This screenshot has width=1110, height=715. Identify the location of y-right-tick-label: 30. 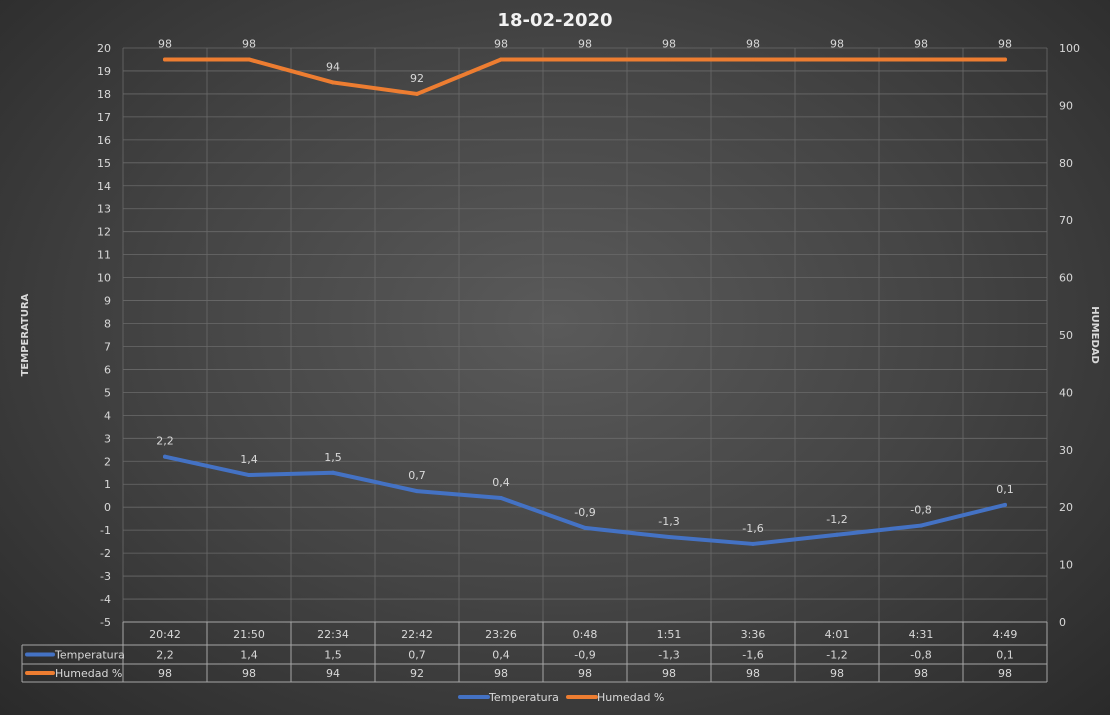
(1066, 450).